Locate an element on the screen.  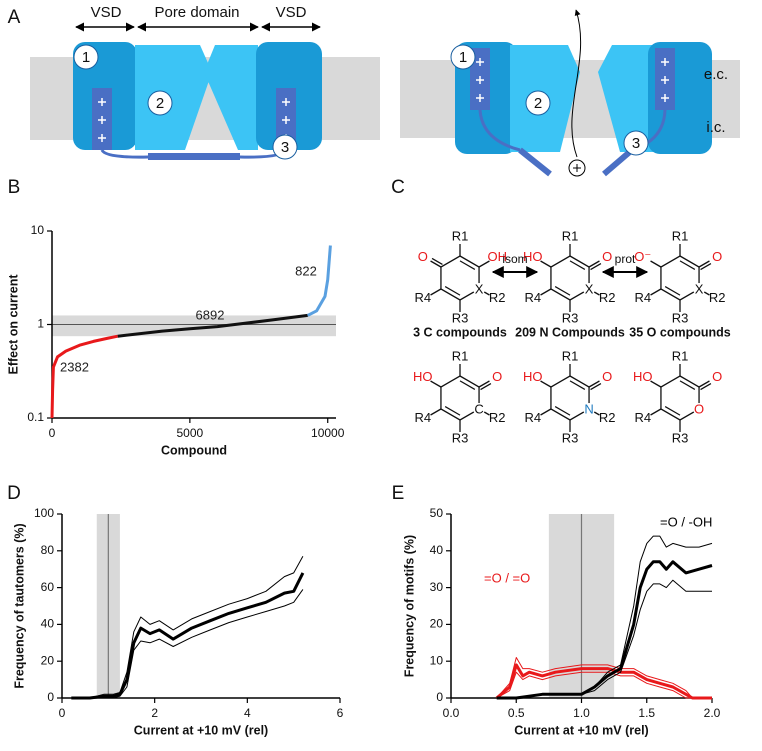
x-tick-label: 4 is located at coordinates (247, 713).